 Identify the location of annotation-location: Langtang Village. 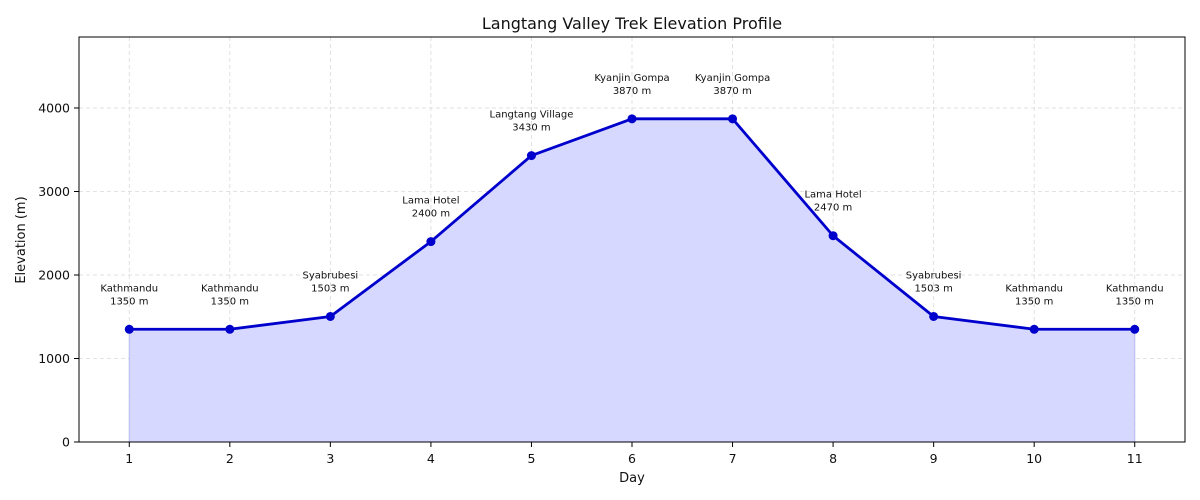
(532, 115).